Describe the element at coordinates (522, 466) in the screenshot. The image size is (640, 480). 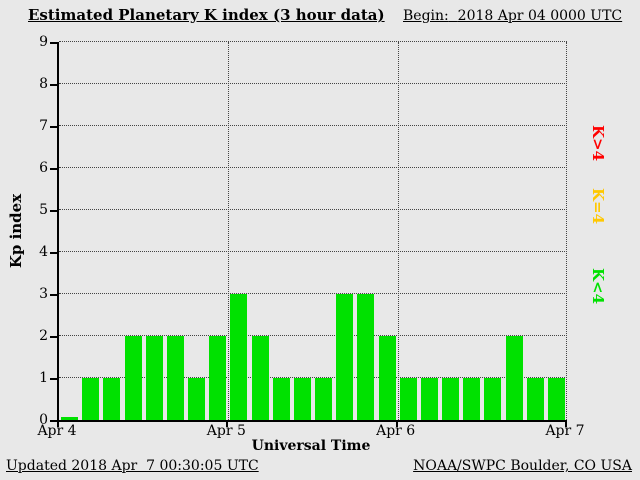
I see `source-text: NOAA/SWPC Boulder, CO USA` at that location.